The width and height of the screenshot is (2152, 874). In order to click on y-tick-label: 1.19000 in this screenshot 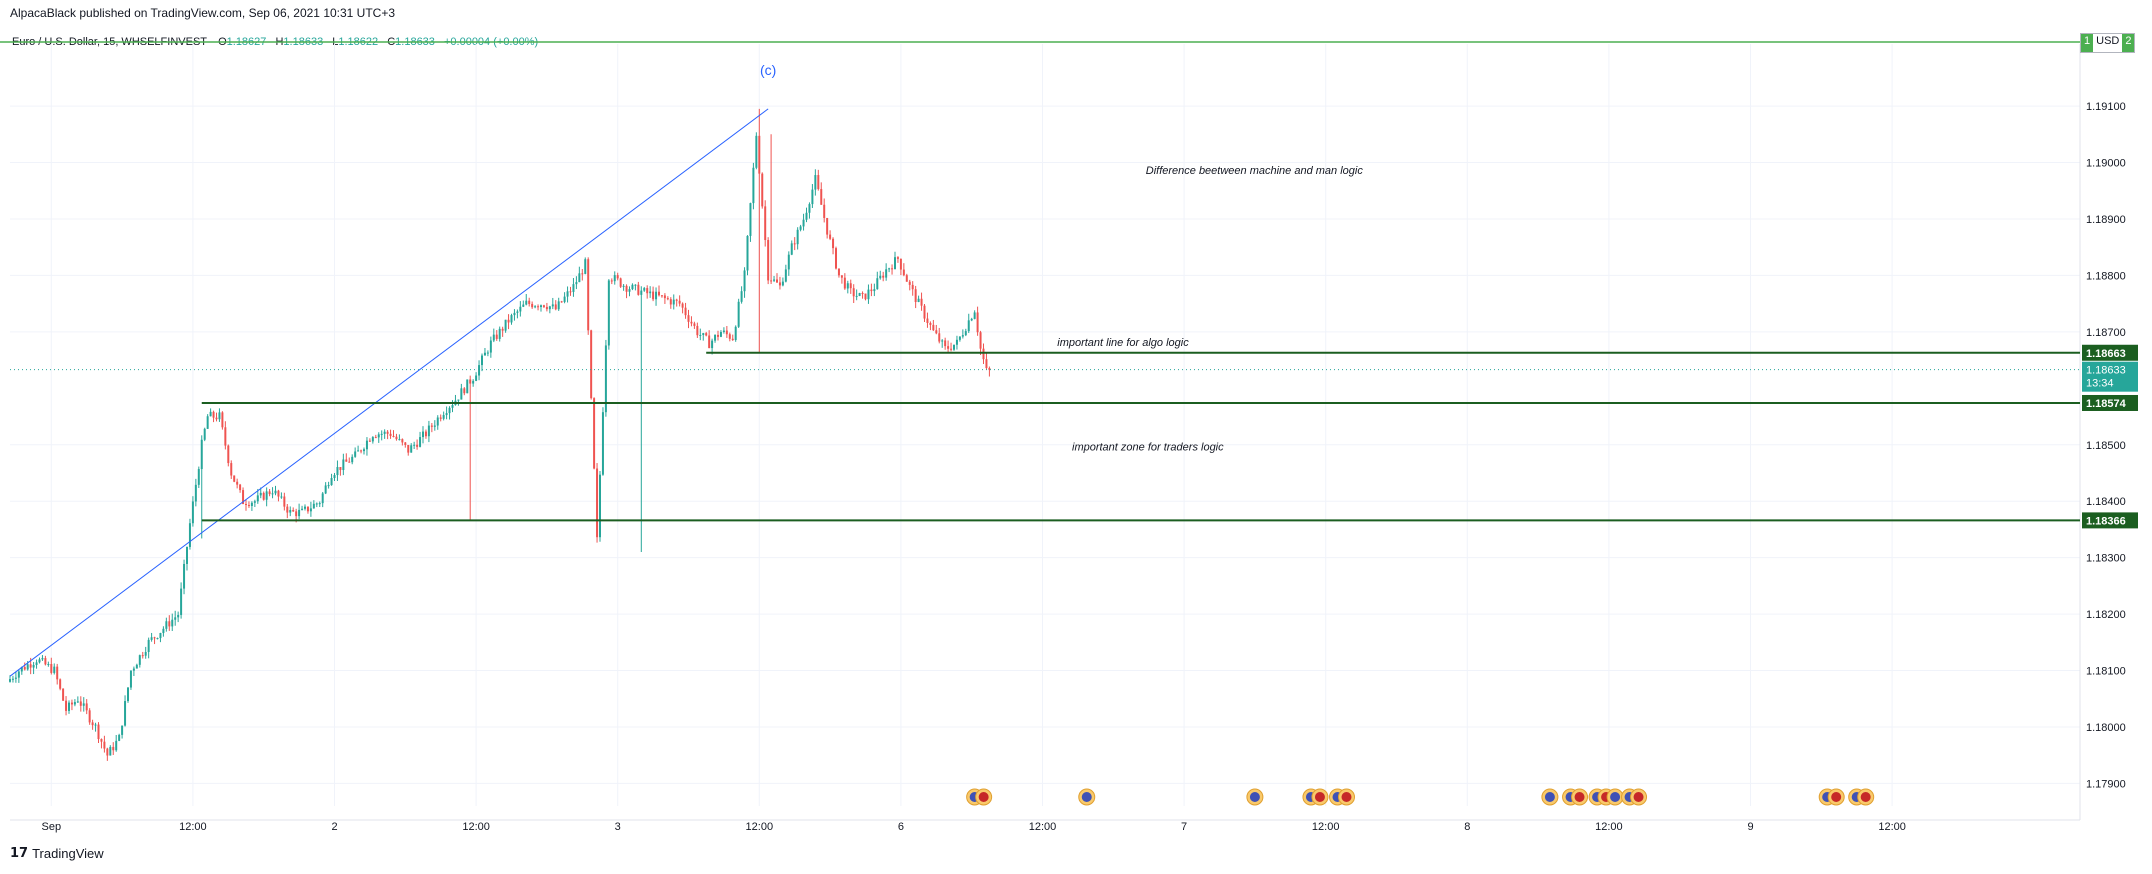, I will do `click(2106, 164)`.